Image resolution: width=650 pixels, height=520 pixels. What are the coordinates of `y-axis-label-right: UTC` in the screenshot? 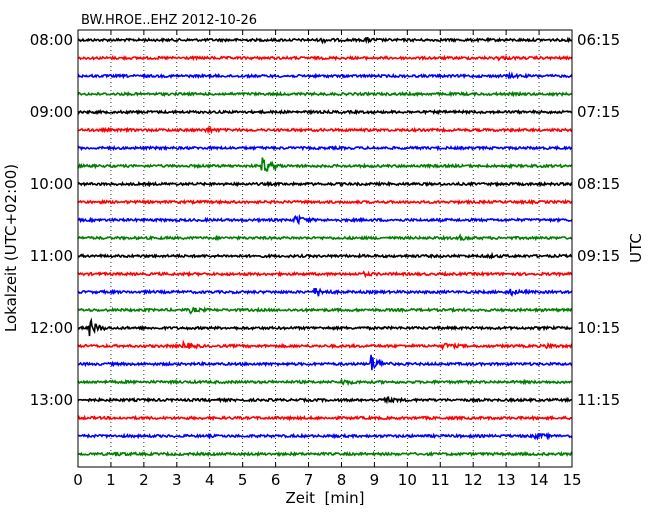 It's located at (636, 248).